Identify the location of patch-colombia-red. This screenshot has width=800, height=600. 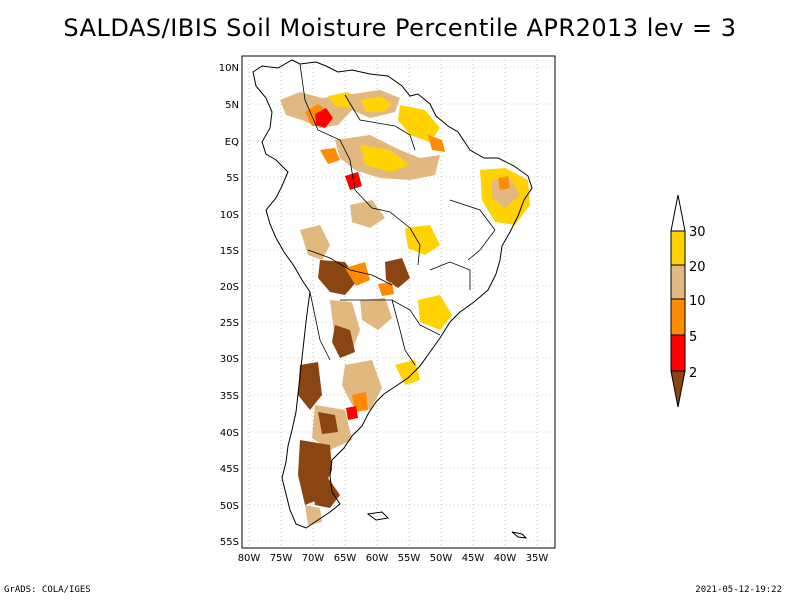
(324, 118).